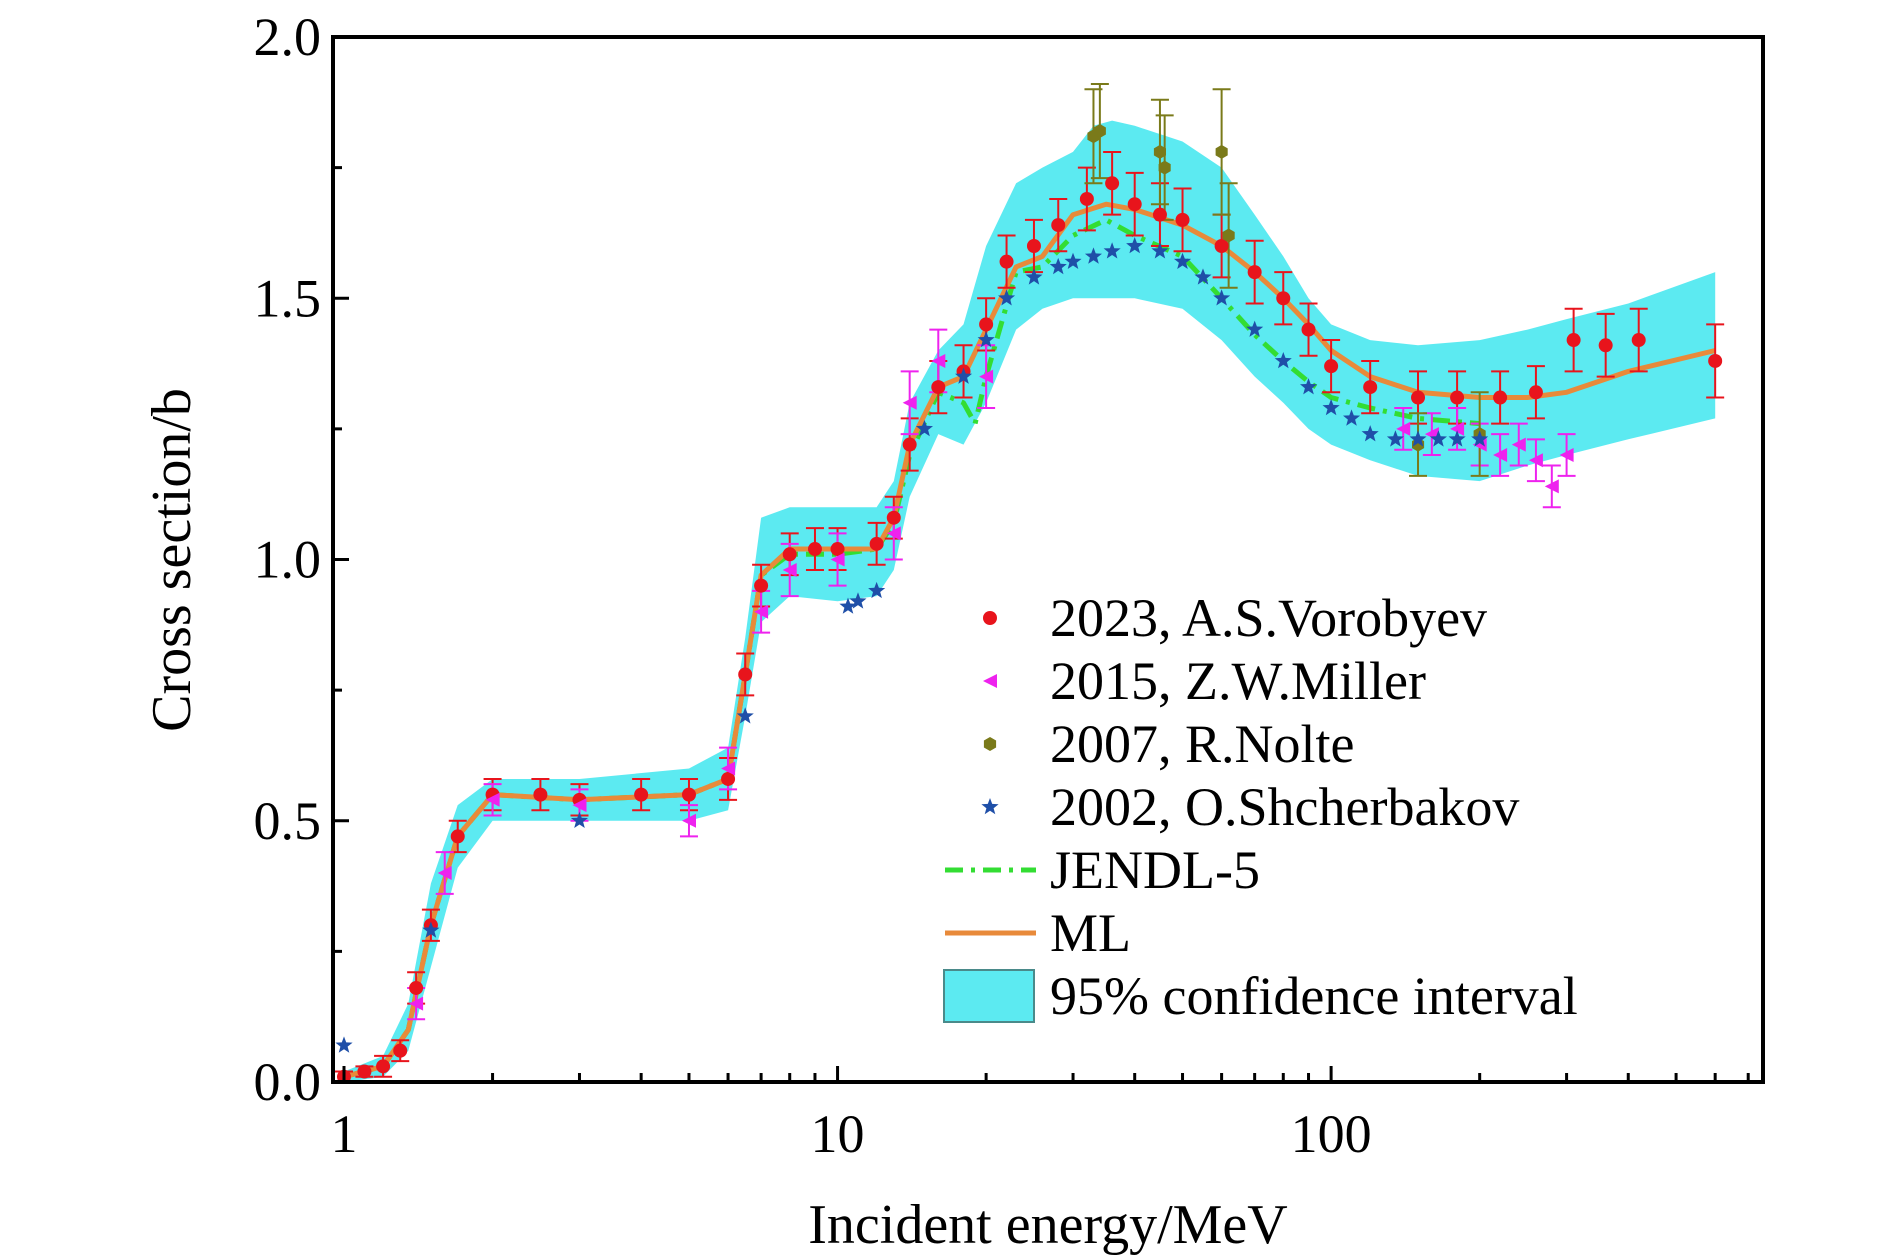  Describe the element at coordinates (838, 1134) in the screenshot. I see `x-tick-label: 10` at that location.